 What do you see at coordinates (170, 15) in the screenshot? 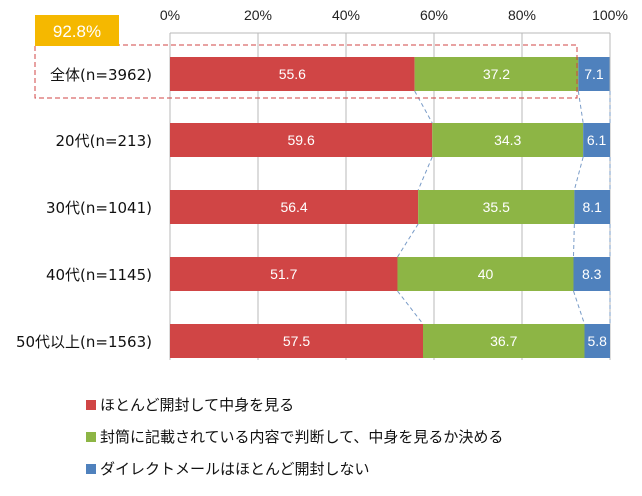
I see `x-tick-label: 0%` at bounding box center [170, 15].